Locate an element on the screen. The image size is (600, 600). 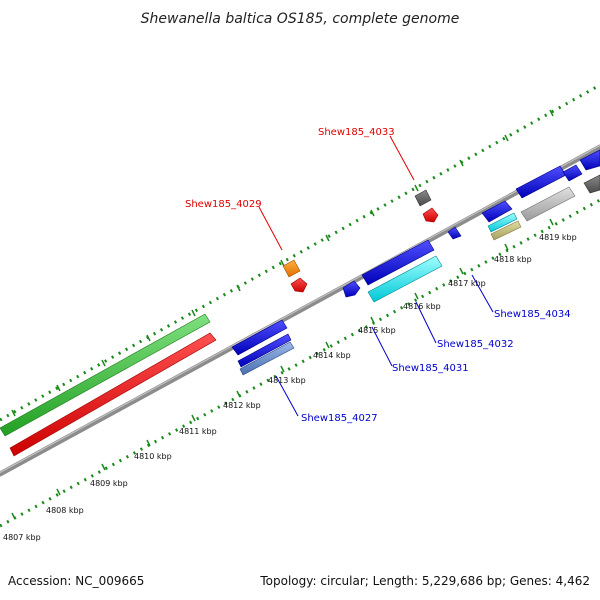
gene-feature-khaki is located at coordinates (506, 230).